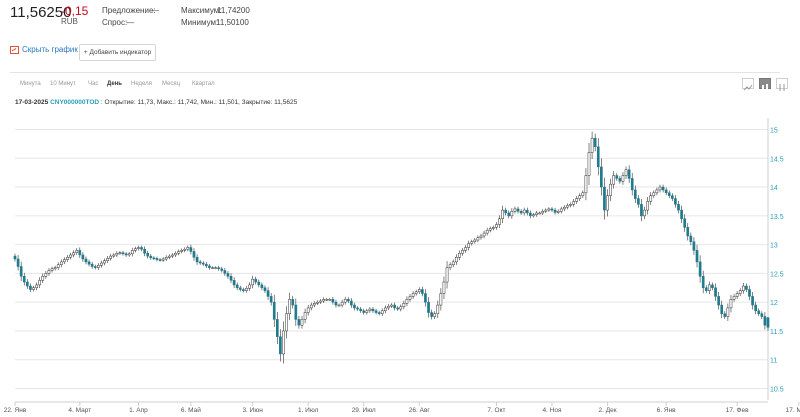 This screenshot has width=800, height=417. Describe the element at coordinates (63, 84) in the screenshot. I see `tab-10-minutes: 10 Минут` at that location.